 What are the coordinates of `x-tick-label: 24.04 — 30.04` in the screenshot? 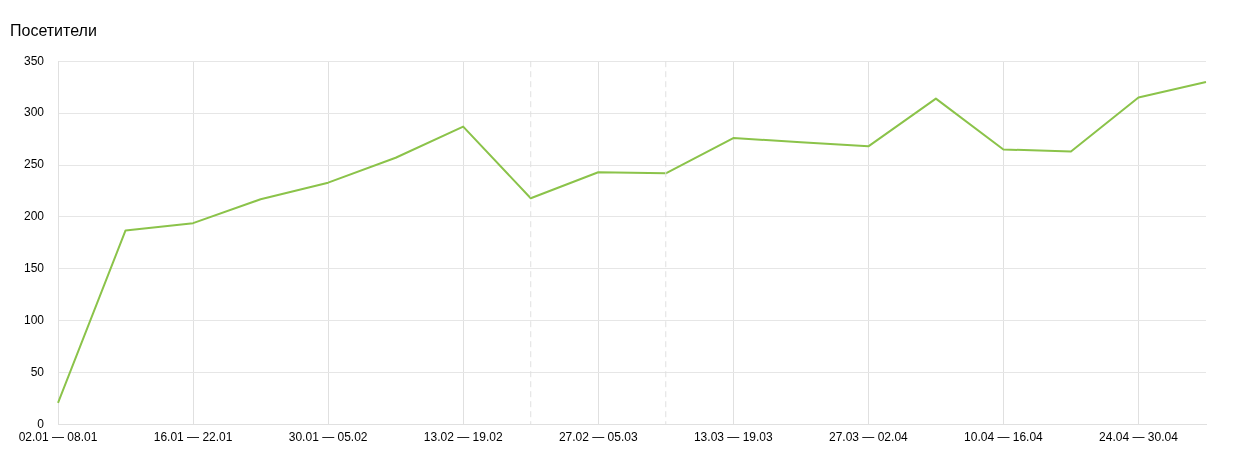 It's located at (1139, 437).